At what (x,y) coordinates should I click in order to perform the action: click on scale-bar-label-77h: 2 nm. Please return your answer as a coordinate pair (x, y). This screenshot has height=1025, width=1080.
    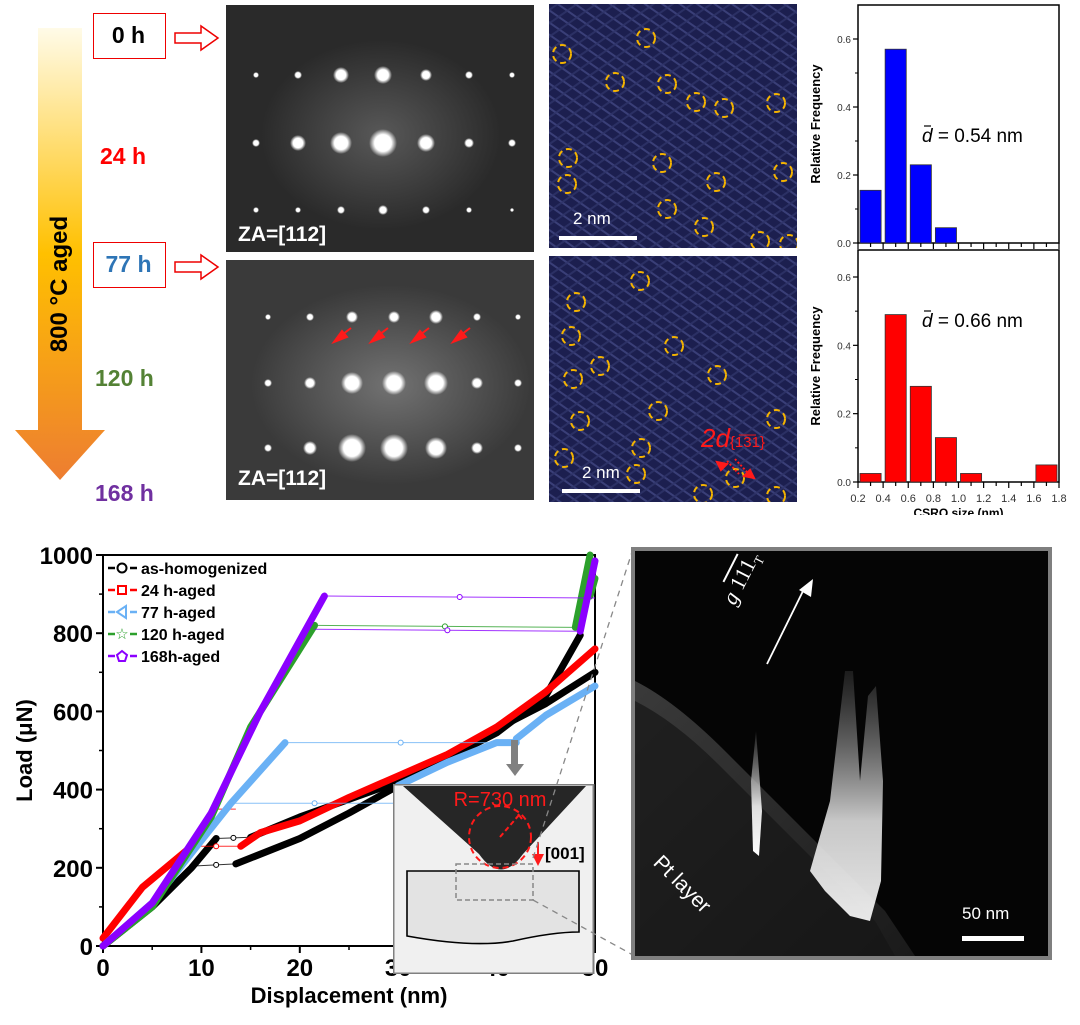
    Looking at the image, I should click on (601, 472).